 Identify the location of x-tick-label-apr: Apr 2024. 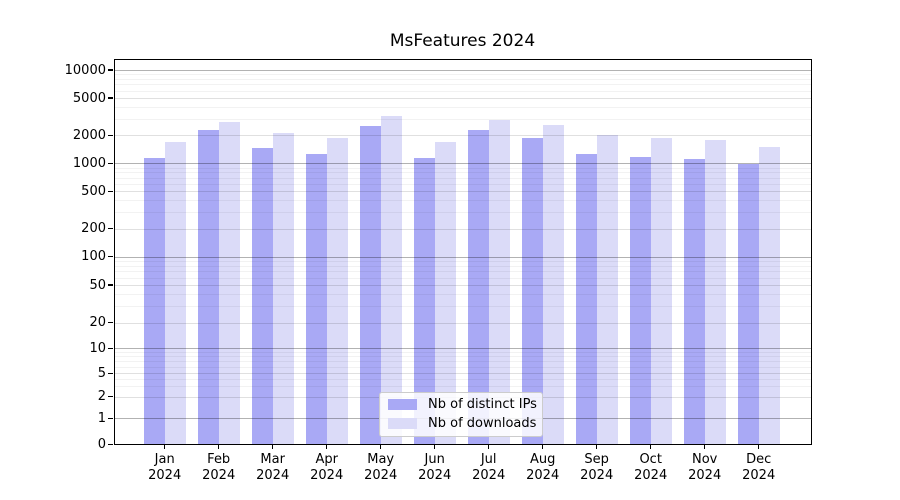
(327, 467).